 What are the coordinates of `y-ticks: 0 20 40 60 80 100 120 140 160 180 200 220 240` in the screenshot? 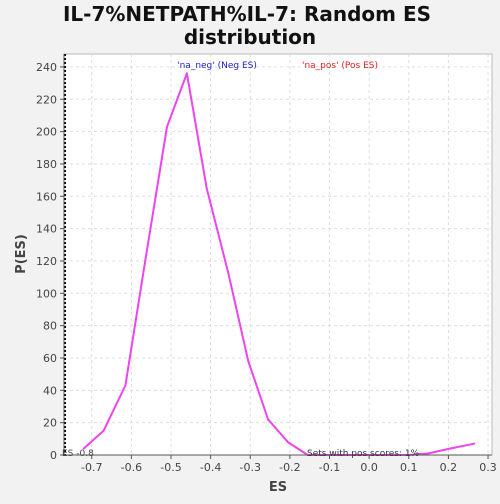 It's located at (50, 261).